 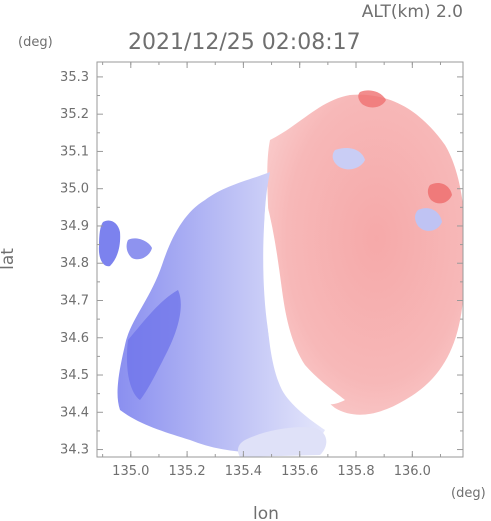 What do you see at coordinates (468, 493) in the screenshot?
I see `x-unit-label: (deg)` at bounding box center [468, 493].